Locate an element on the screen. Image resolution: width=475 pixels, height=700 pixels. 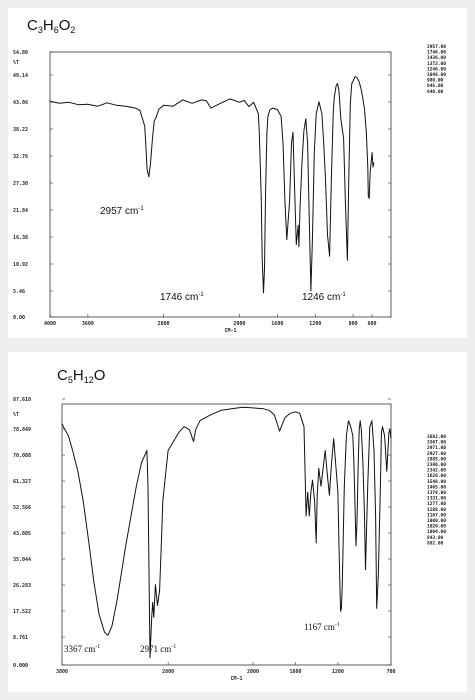
peak-annotation-value: 1167 cm is located at coordinates (319, 627).